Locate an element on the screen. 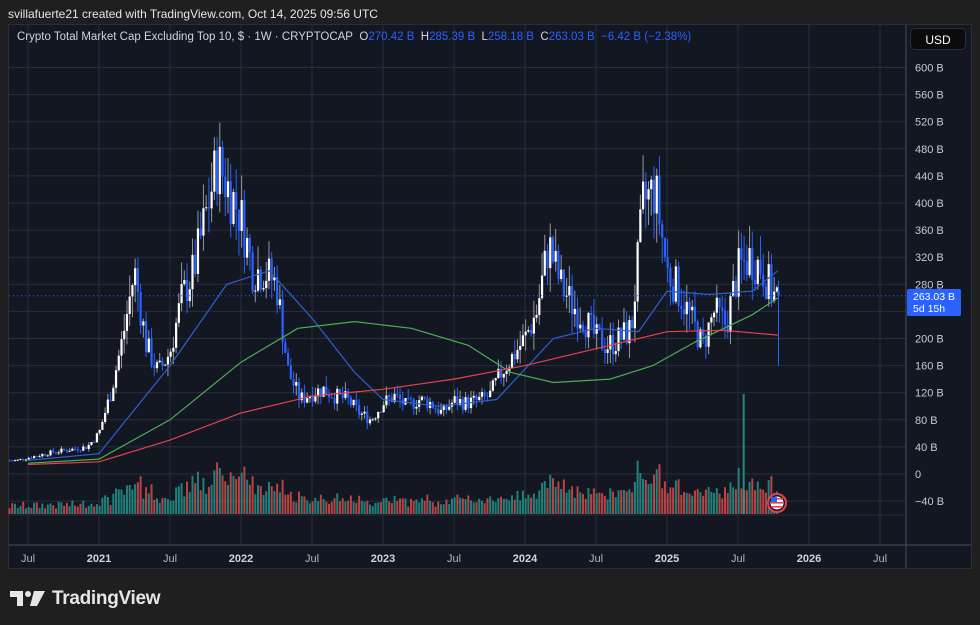  open-value: 270.42 B is located at coordinates (391, 37).